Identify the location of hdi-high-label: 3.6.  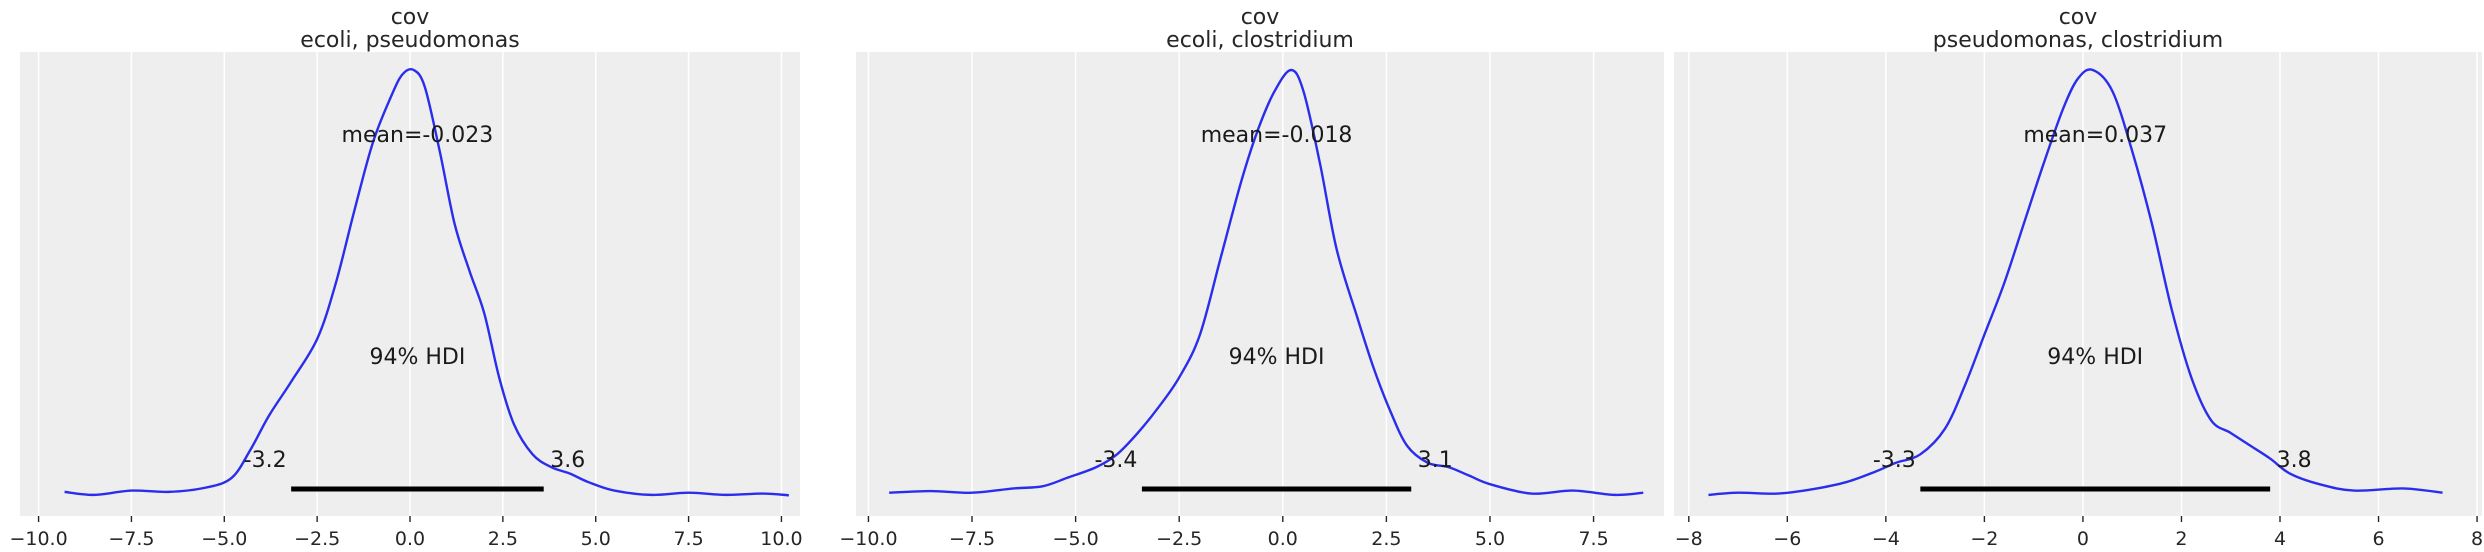
(567, 460).